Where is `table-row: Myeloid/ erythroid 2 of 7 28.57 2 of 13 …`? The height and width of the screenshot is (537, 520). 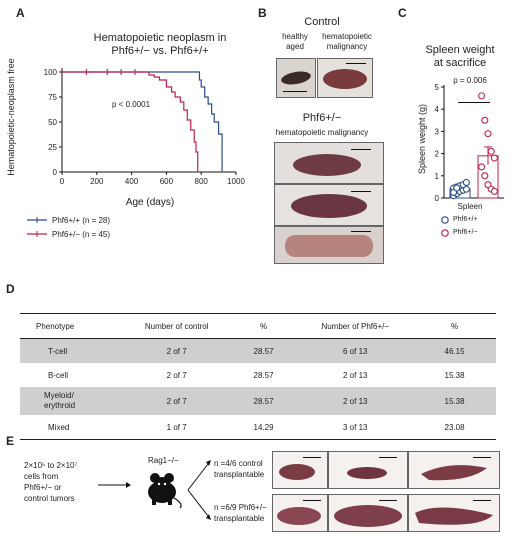
table-row: Myeloid/ erythroid 2 of 7 28.57 2 of 13 … is located at coordinates (258, 401).